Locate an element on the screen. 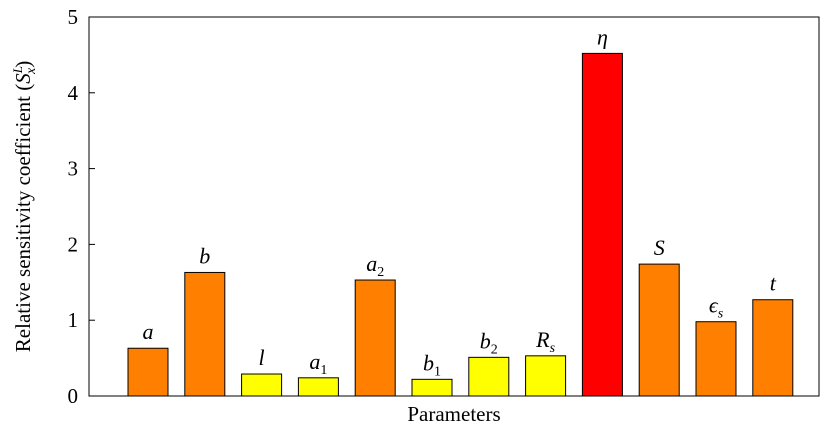 This screenshot has height=430, width=831. bar-label: S is located at coordinates (659, 247).